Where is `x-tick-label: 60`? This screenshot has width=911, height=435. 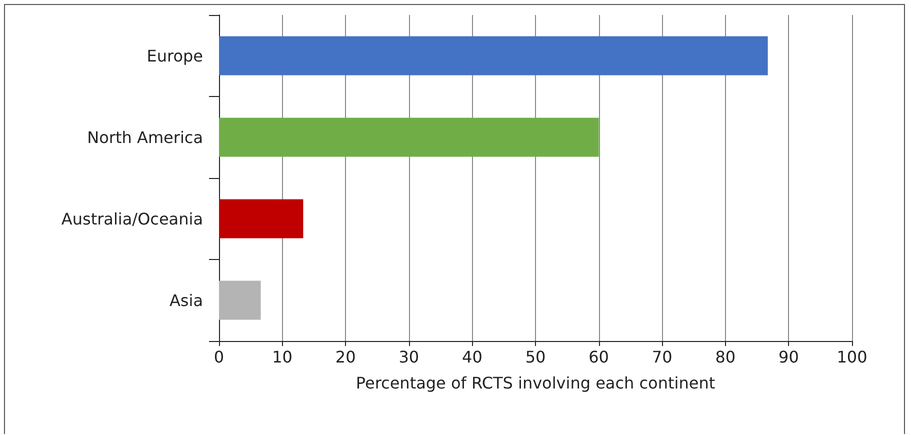
x-tick-label: 60 is located at coordinates (598, 357).